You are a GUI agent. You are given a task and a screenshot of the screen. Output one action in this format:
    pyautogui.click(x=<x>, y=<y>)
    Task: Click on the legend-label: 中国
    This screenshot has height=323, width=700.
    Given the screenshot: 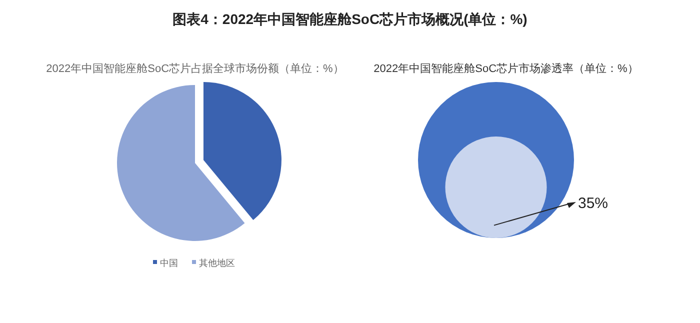 What is the action you would take?
    pyautogui.click(x=169, y=263)
    